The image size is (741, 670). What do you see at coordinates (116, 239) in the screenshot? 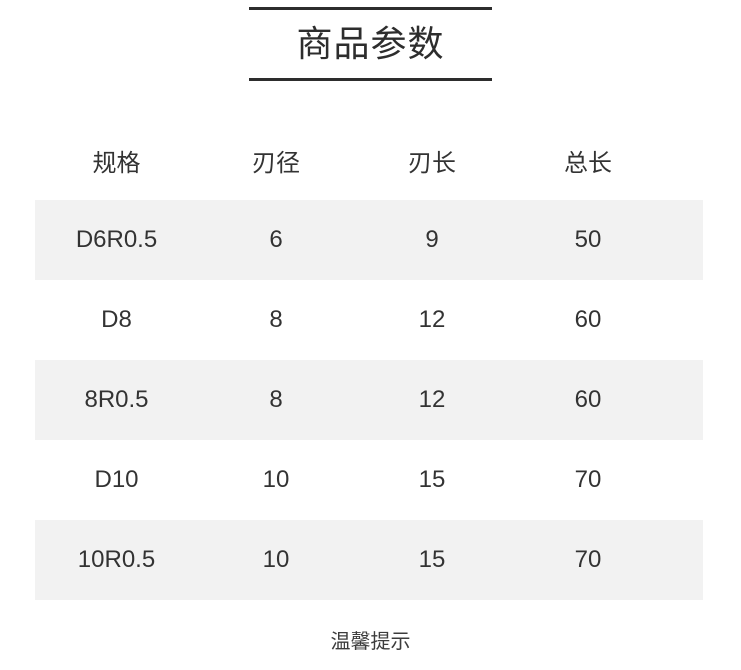
I see `cell-spec: D6R0.5` at bounding box center [116, 239].